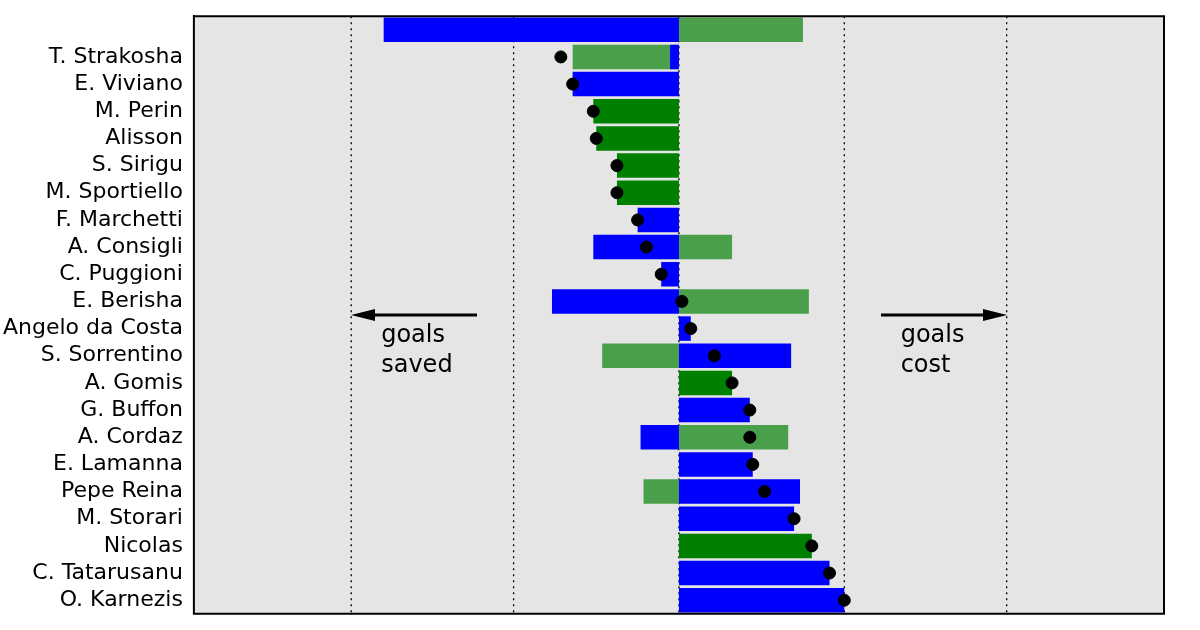  Describe the element at coordinates (128, 82) in the screenshot. I see `y-tick-label: E. Viviano` at that location.